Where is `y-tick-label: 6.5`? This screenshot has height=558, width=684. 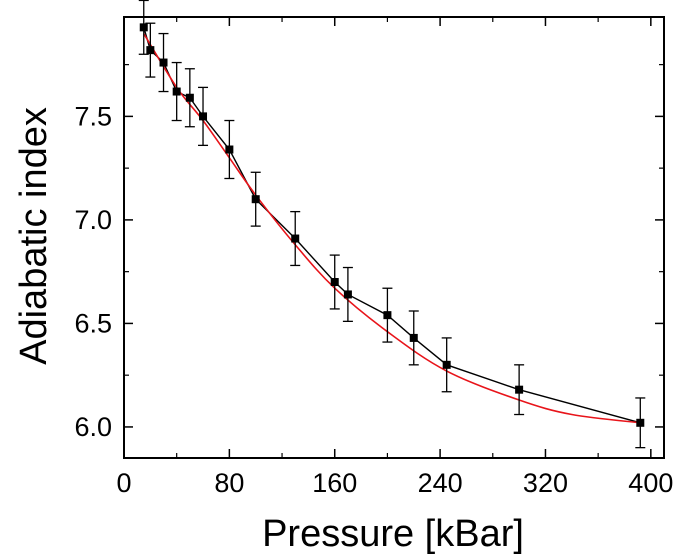 y-tick-label: 6.5 is located at coordinates (93, 323).